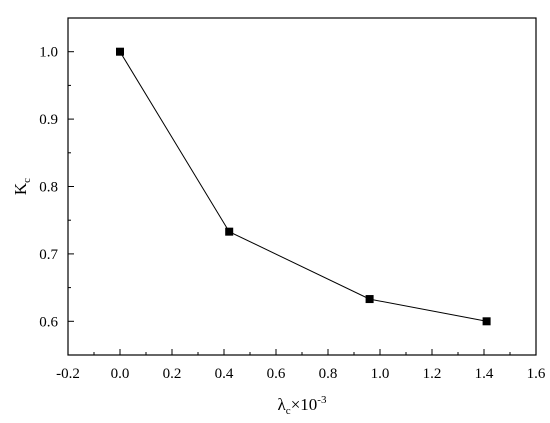  Describe the element at coordinates (432, 374) in the screenshot. I see `x-tick-label: 1.2` at that location.